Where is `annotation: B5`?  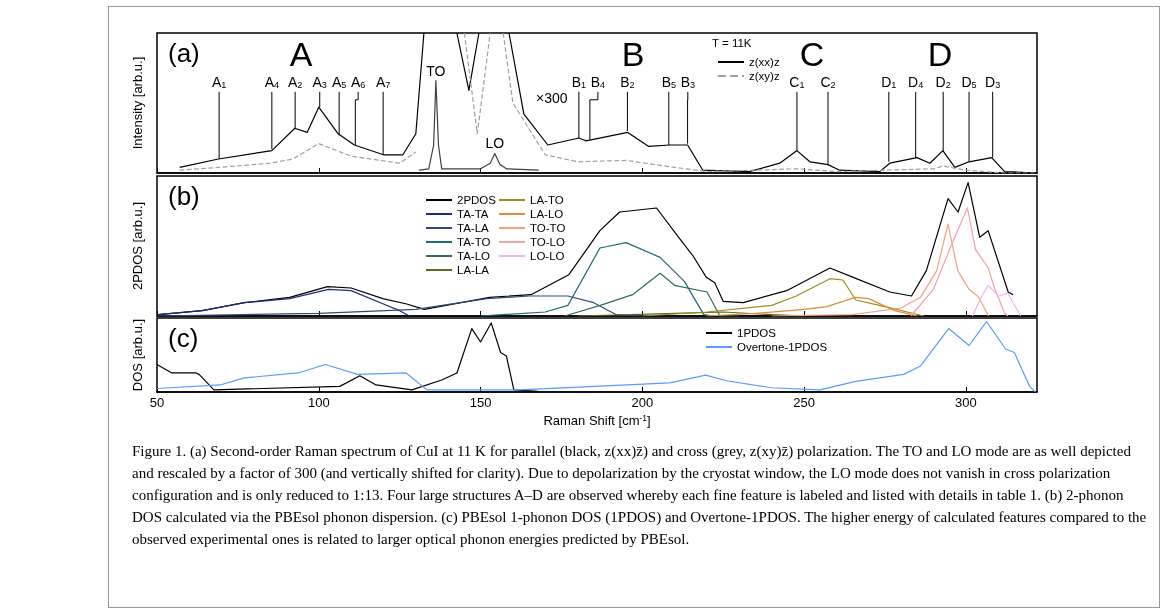
annotation: B5 is located at coordinates (669, 82).